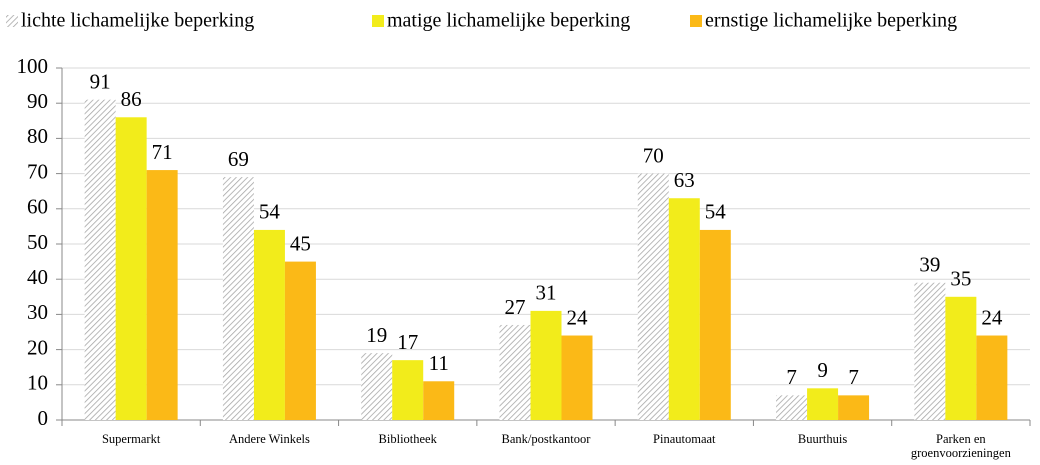  Describe the element at coordinates (269, 439) in the screenshot. I see `x-tick-label: Andere Winkels` at that location.